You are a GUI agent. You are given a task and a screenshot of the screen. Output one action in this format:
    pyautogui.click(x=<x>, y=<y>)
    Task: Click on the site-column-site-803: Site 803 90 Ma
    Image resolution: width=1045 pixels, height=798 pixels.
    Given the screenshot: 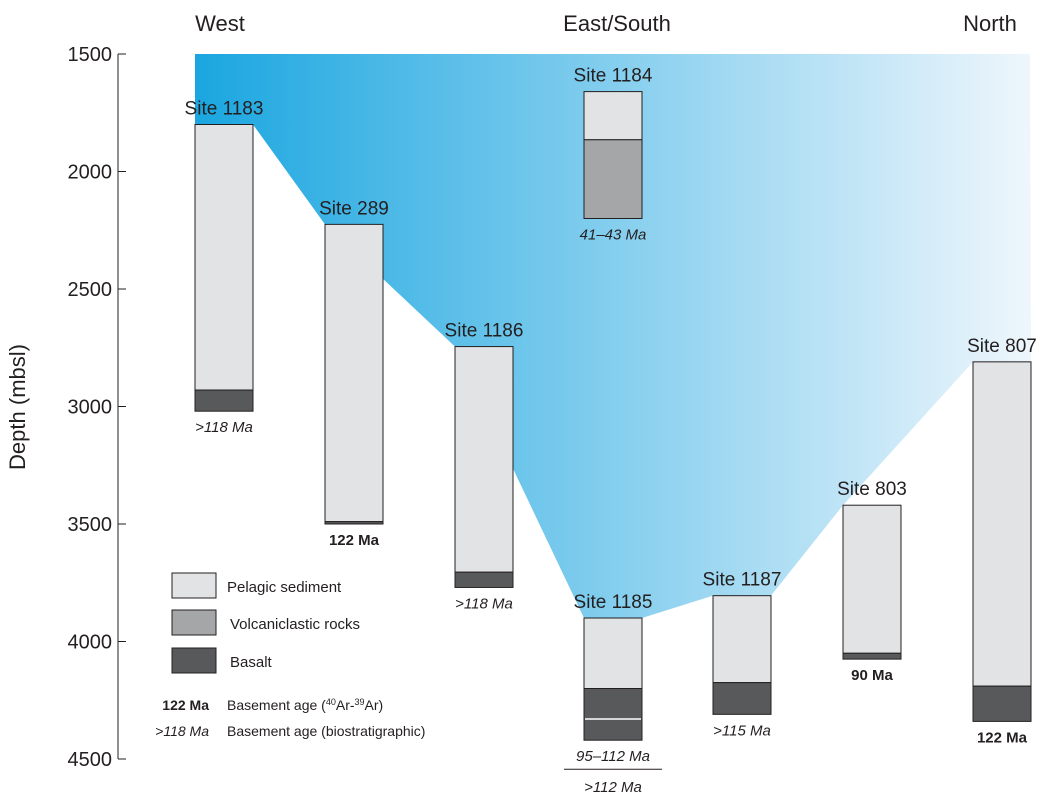 What is the action you would take?
    pyautogui.click(x=872, y=581)
    